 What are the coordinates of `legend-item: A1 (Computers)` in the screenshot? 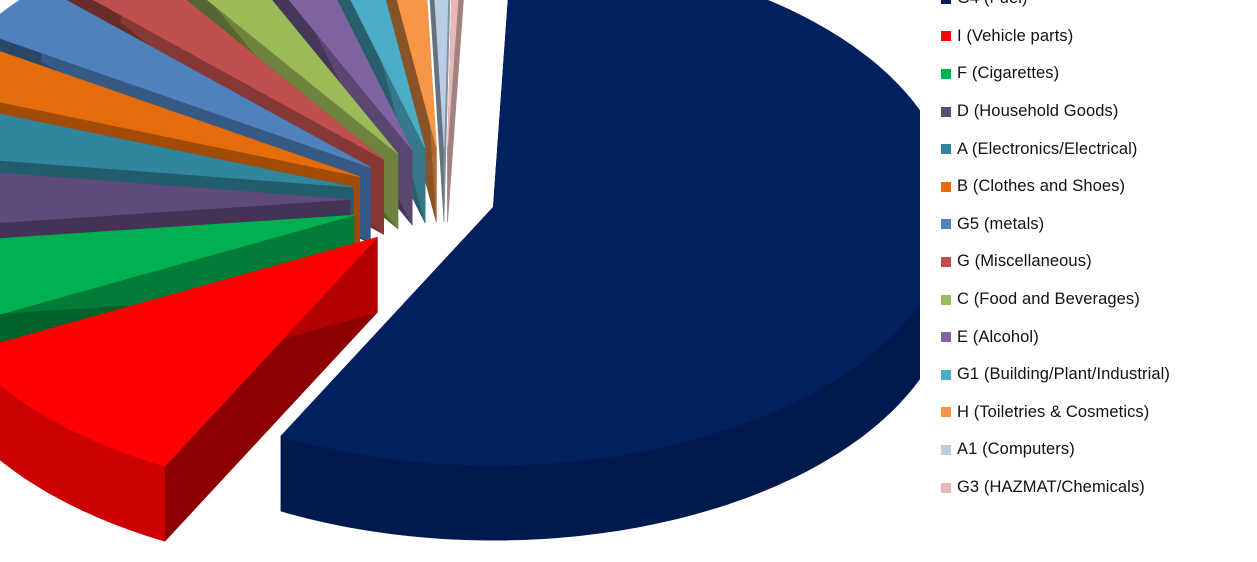 It's located at (1098, 450).